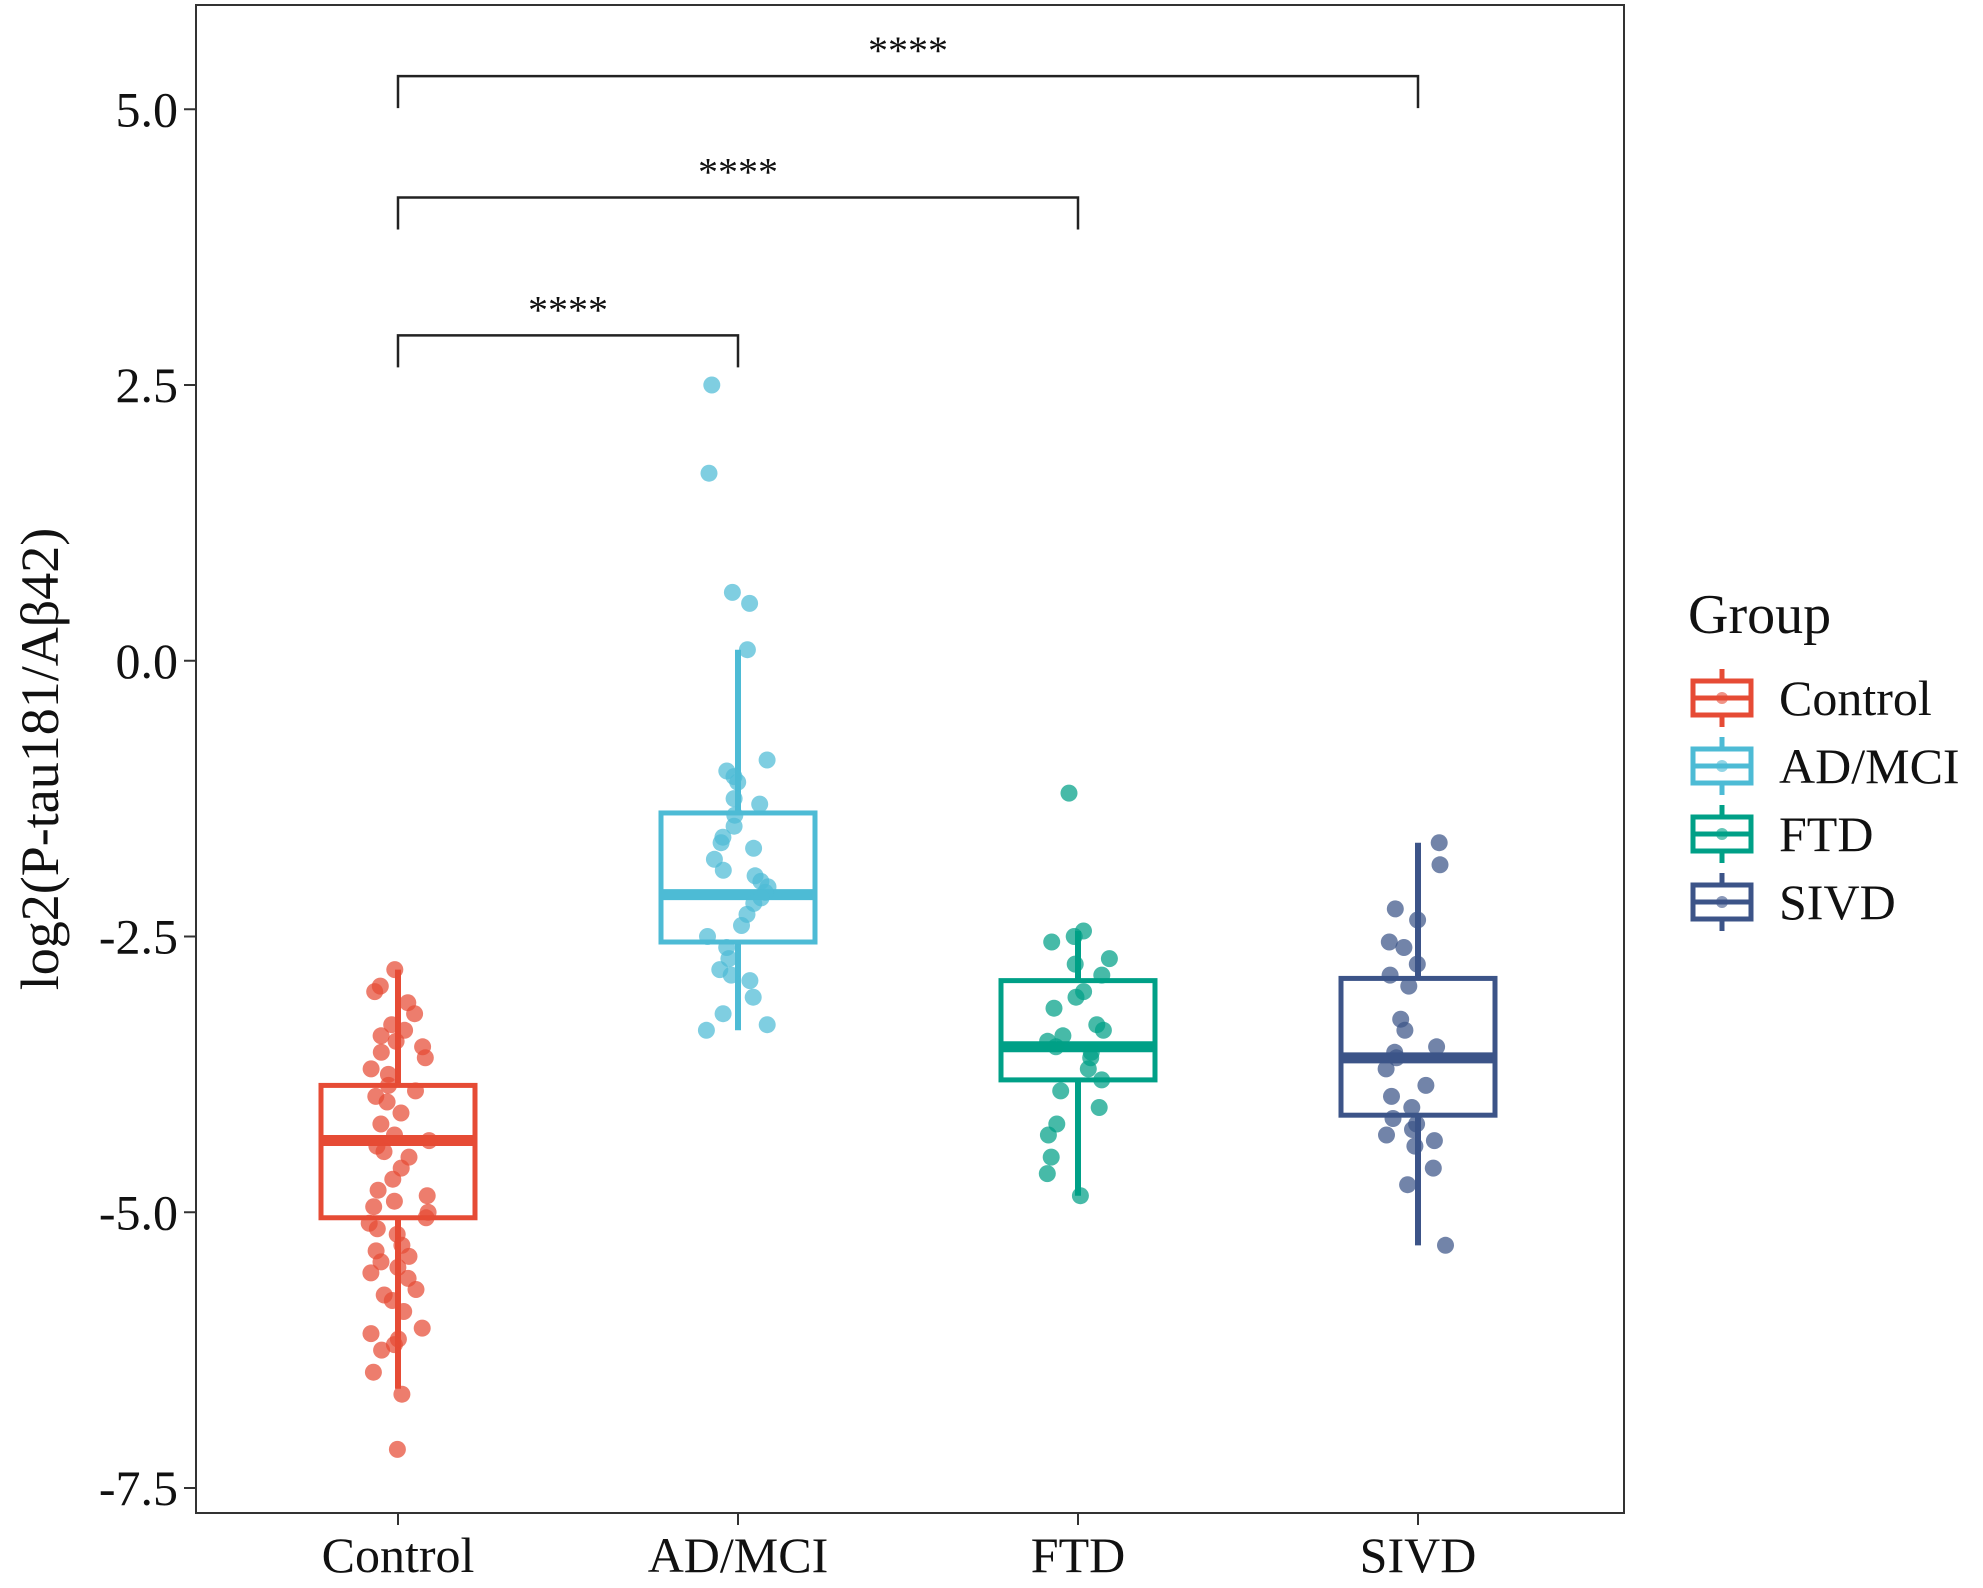 The width and height of the screenshot is (1983, 1588). I want to click on box-ad-mci, so click(738, 840).